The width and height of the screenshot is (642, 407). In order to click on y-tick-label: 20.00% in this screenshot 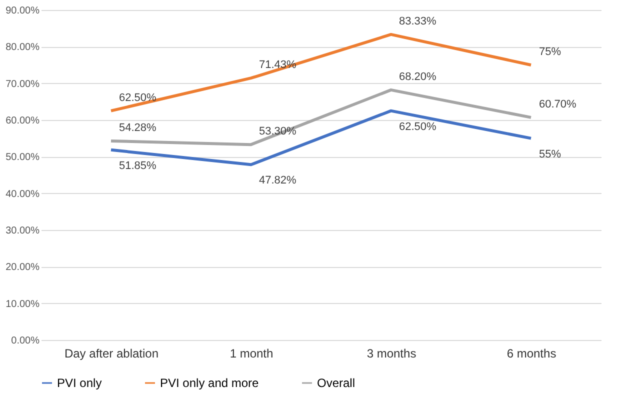, I will do `click(23, 268)`.